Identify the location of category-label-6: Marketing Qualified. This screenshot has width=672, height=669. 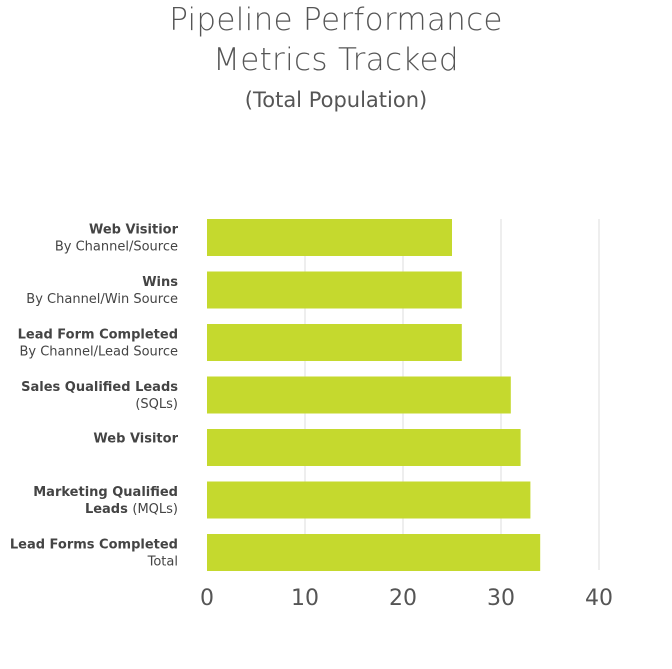
(105, 492).